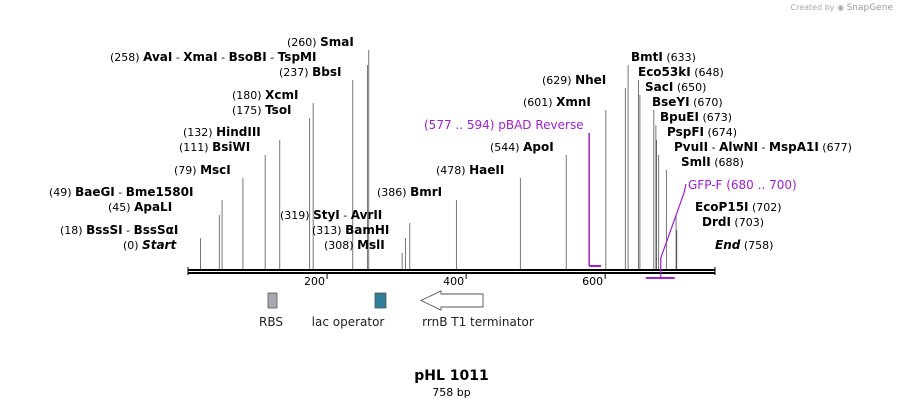 The width and height of the screenshot is (903, 408). I want to click on site-label-smai: (260) SmaI, so click(320, 42).